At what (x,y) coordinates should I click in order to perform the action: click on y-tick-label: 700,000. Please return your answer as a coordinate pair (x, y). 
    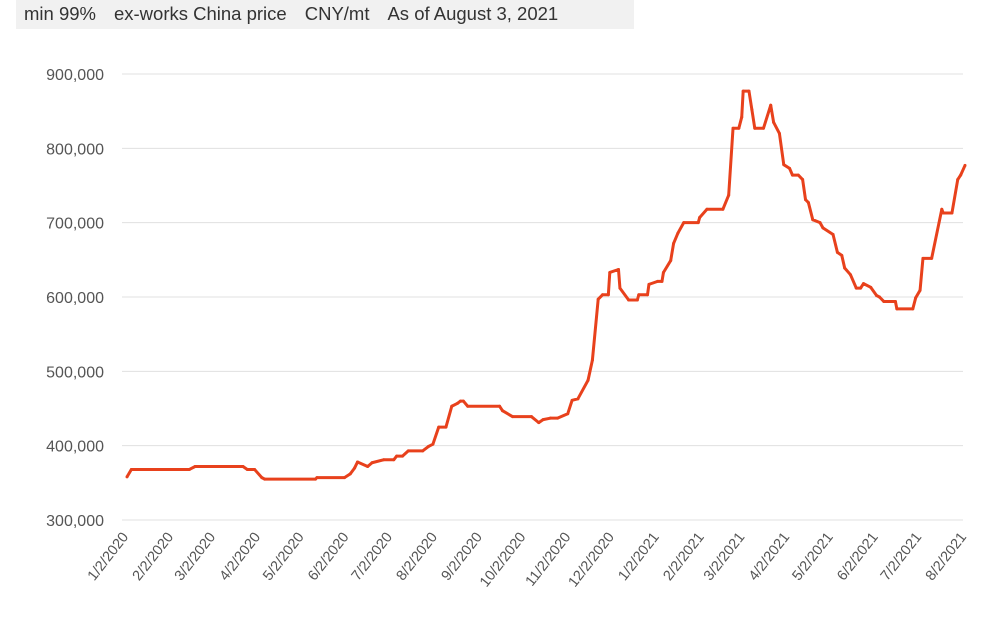
    Looking at the image, I should click on (75, 224).